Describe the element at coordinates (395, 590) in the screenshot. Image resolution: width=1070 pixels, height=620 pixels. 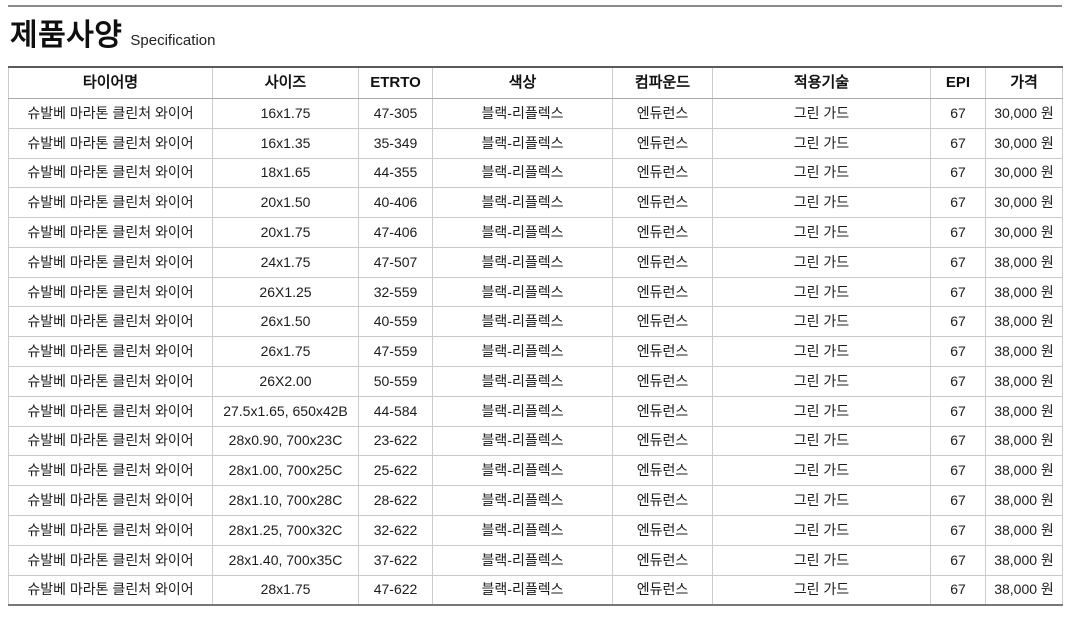
I see `cell-etrto: 47-622` at that location.